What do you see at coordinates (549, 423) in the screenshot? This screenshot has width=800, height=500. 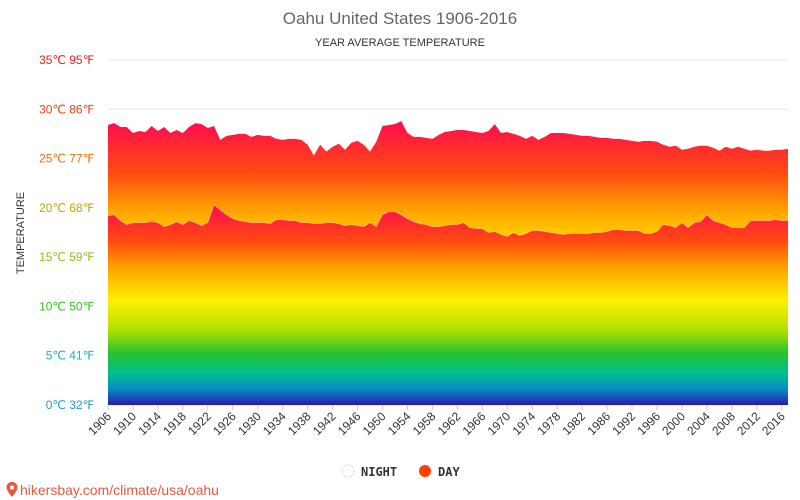 I see `x-tick-label: 1978` at bounding box center [549, 423].